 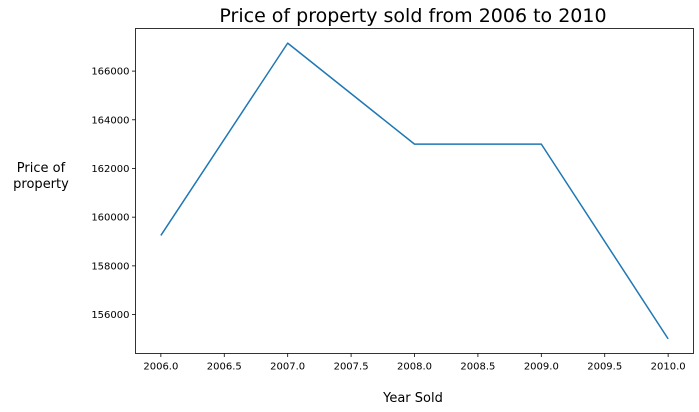 I want to click on y-axis-title-line-1: Price of, so click(x=41, y=168).